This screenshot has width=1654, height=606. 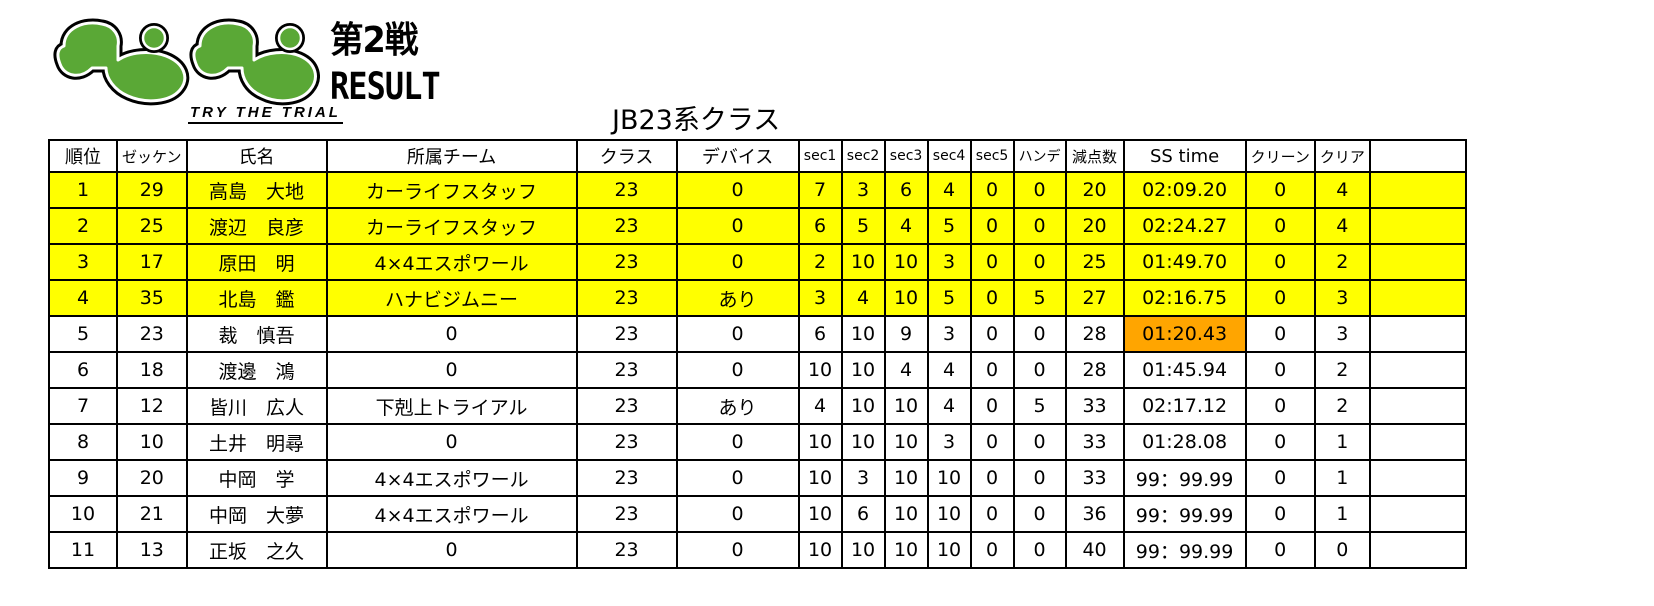 What do you see at coordinates (83, 226) in the screenshot?
I see `rank-cell: 2` at bounding box center [83, 226].